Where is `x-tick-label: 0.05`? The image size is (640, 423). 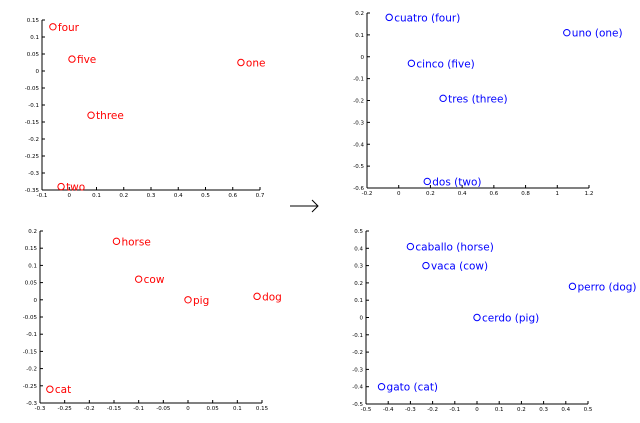
x-tick-label: 0.05 is located at coordinates (213, 409).